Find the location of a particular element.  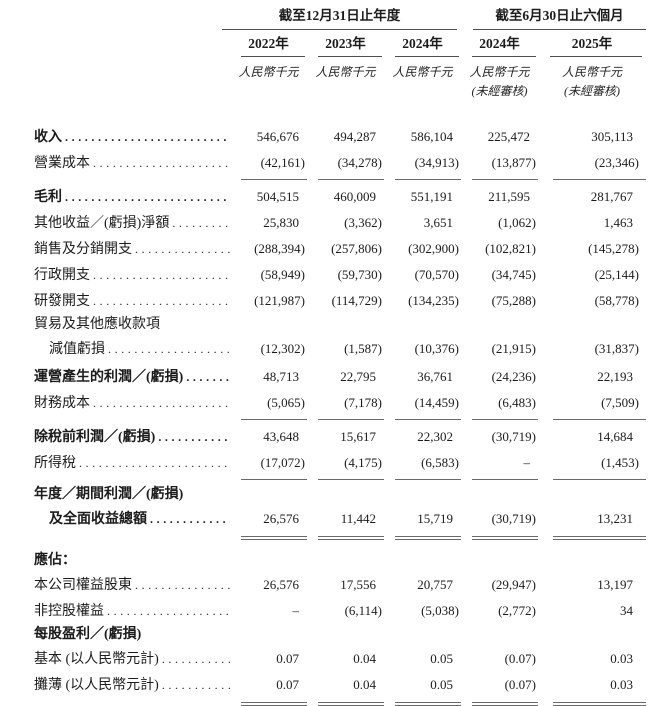

value-cell: (25,144) is located at coordinates (616, 274).